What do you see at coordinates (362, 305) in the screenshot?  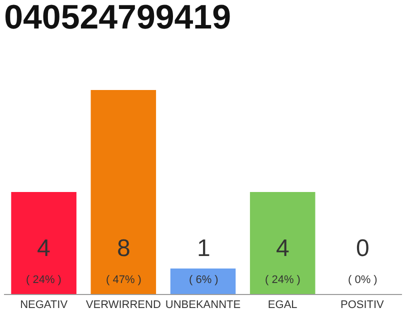 I see `x-tick-label: POSITIV` at bounding box center [362, 305].